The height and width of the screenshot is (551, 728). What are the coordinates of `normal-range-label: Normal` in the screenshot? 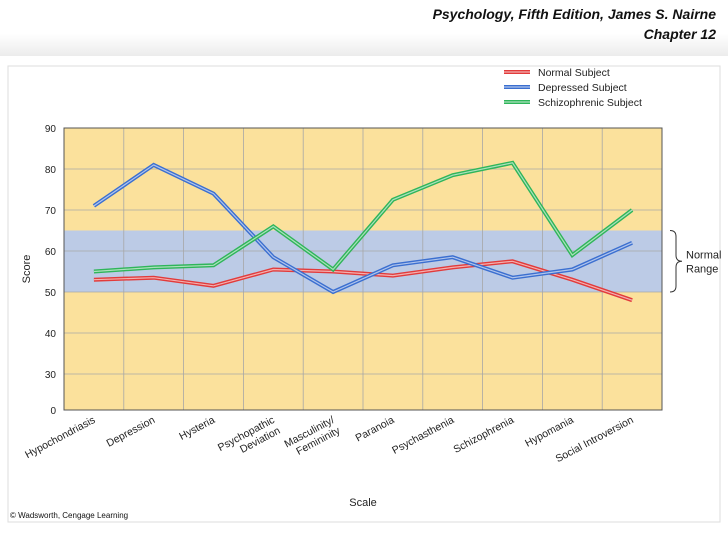 It's located at (703, 255).